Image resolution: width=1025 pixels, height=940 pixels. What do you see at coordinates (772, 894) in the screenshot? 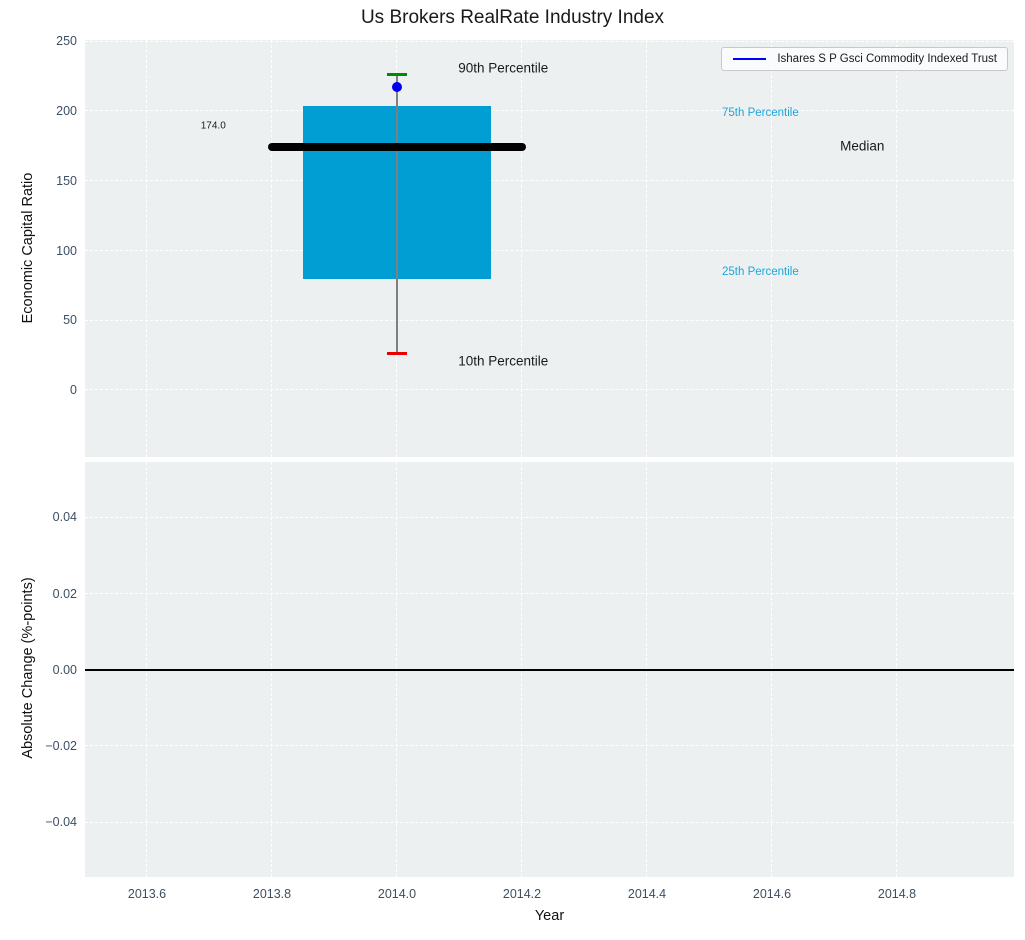
I see `x-tick-label: 2014.6` at bounding box center [772, 894].